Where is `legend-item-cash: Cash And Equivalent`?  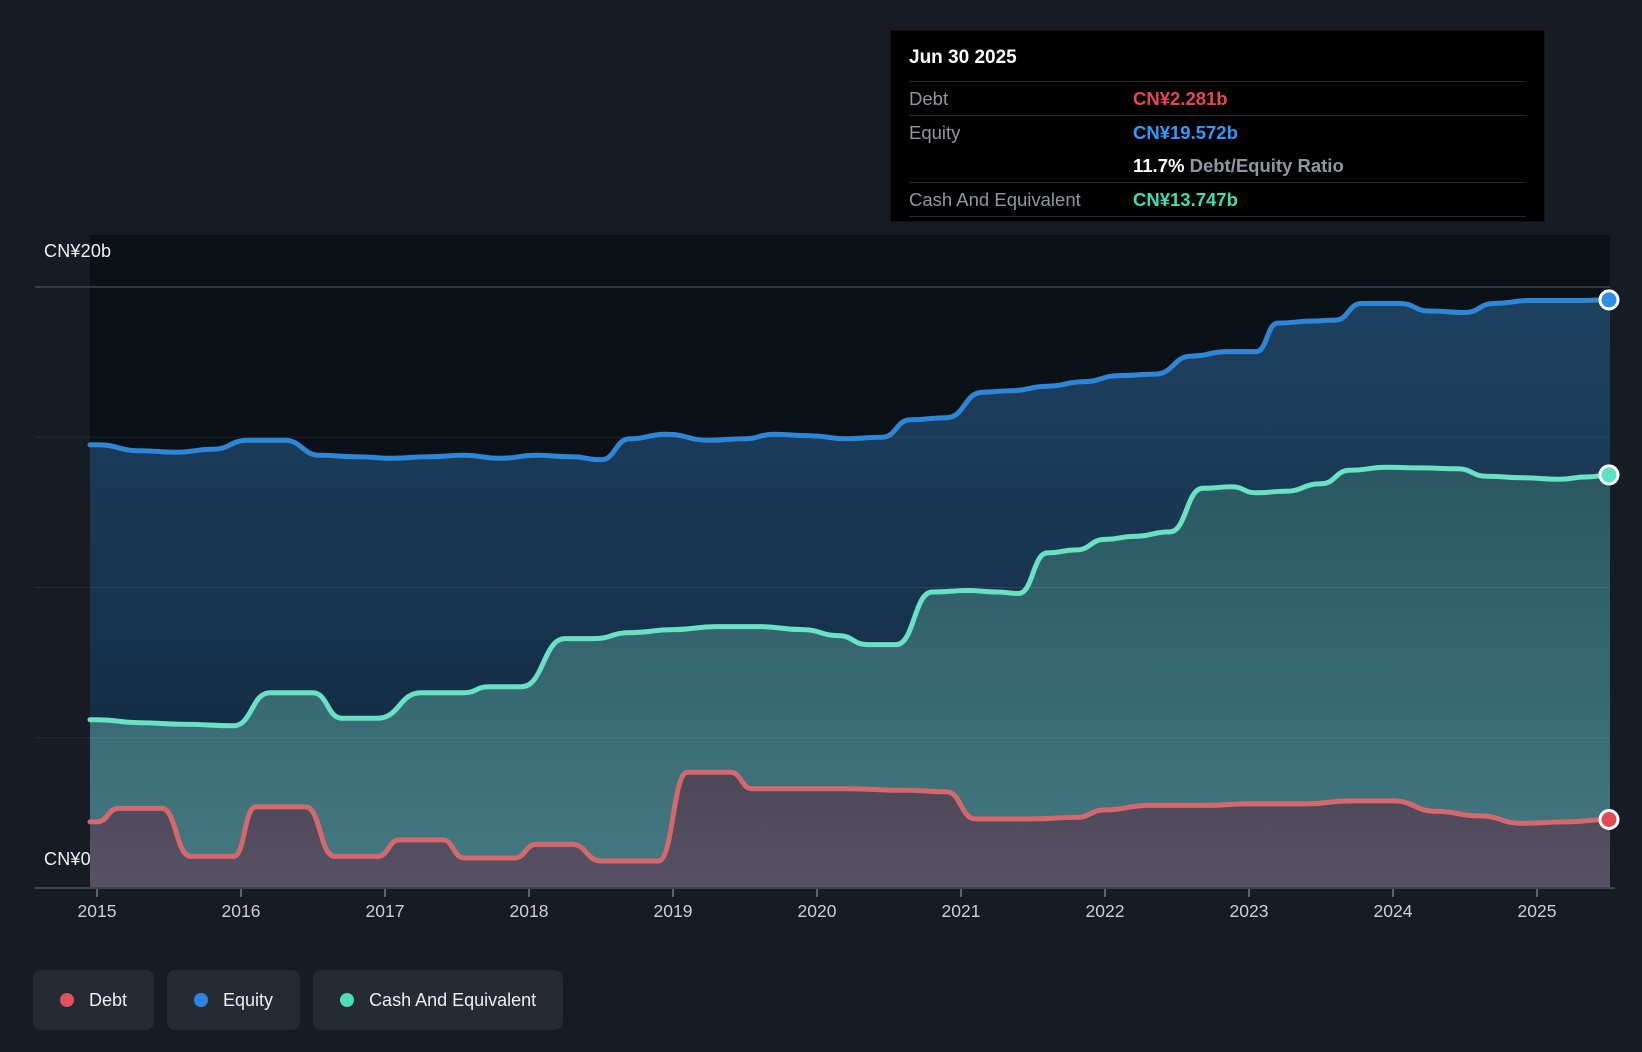
legend-item-cash: Cash And Equivalent is located at coordinates (438, 1000).